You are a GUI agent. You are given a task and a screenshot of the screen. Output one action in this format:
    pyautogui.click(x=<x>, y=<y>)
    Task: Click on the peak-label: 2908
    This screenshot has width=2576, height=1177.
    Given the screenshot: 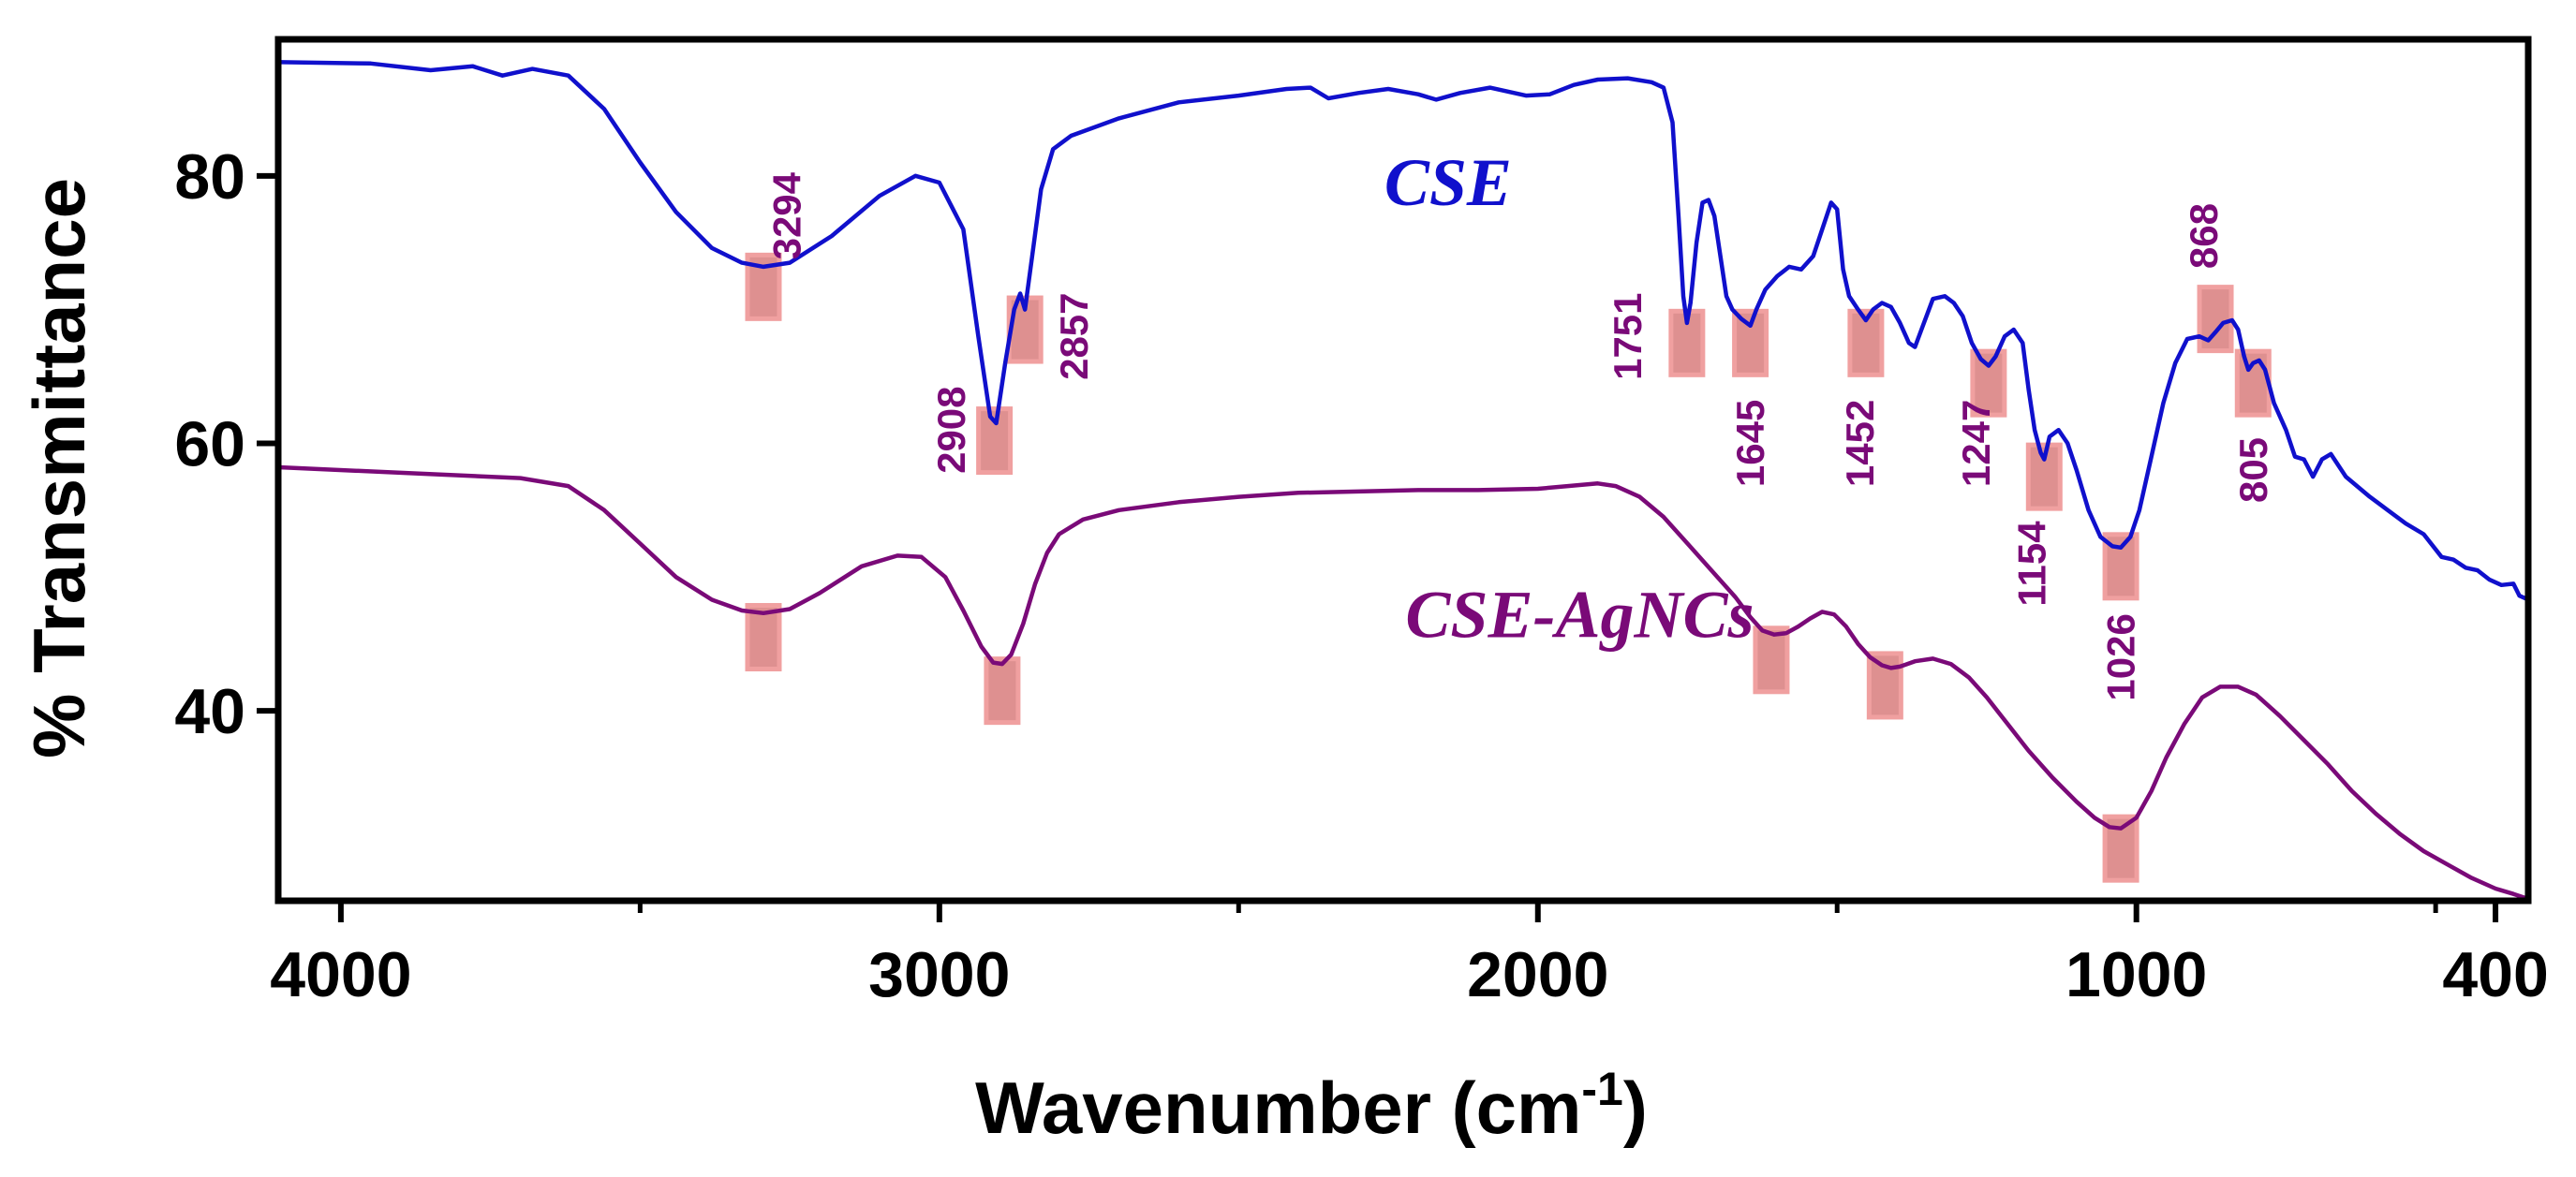 What is the action you would take?
    pyautogui.click(x=951, y=429)
    